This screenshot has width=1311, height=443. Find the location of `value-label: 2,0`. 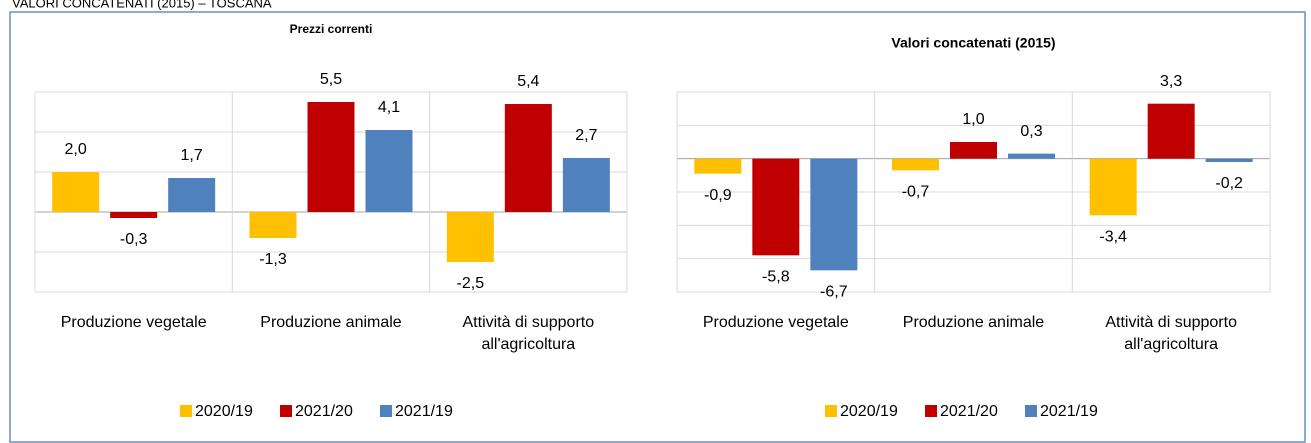

value-label: 2,0 is located at coordinates (76, 149).